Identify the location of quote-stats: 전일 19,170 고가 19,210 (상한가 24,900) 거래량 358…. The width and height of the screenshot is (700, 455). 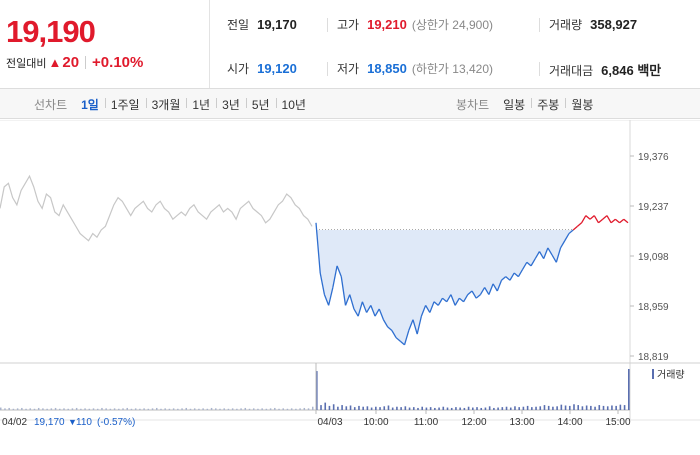
(455, 44).